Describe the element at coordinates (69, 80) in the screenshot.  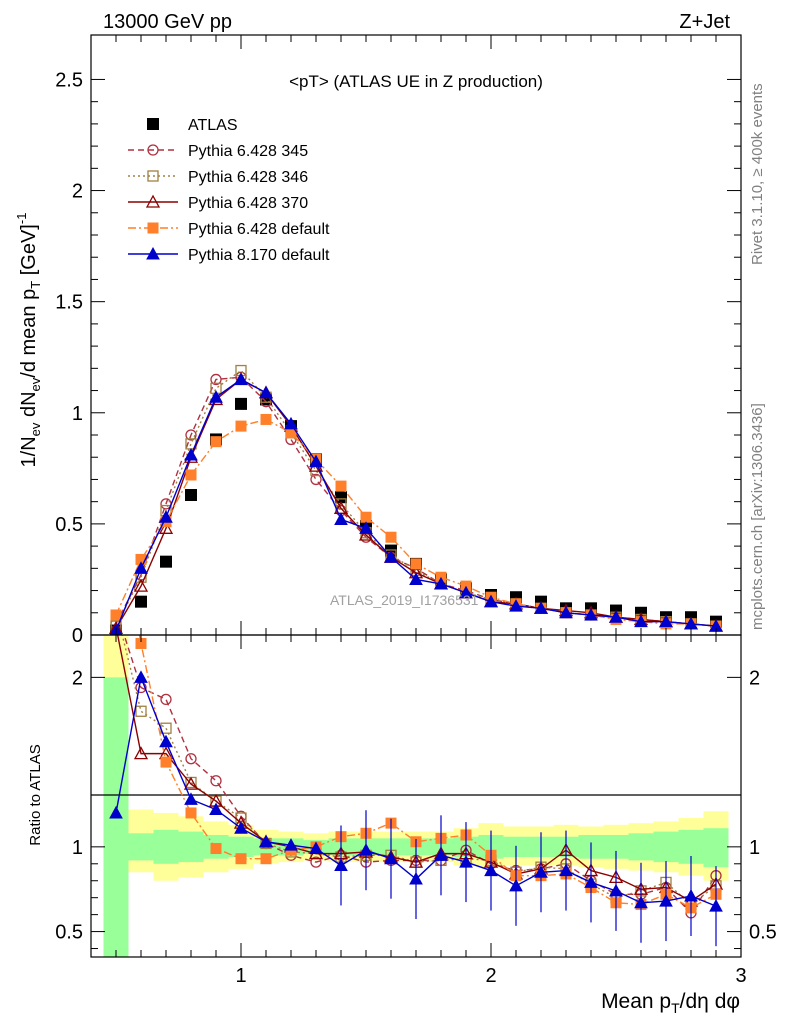
I see `tick-label: 2.5` at that location.